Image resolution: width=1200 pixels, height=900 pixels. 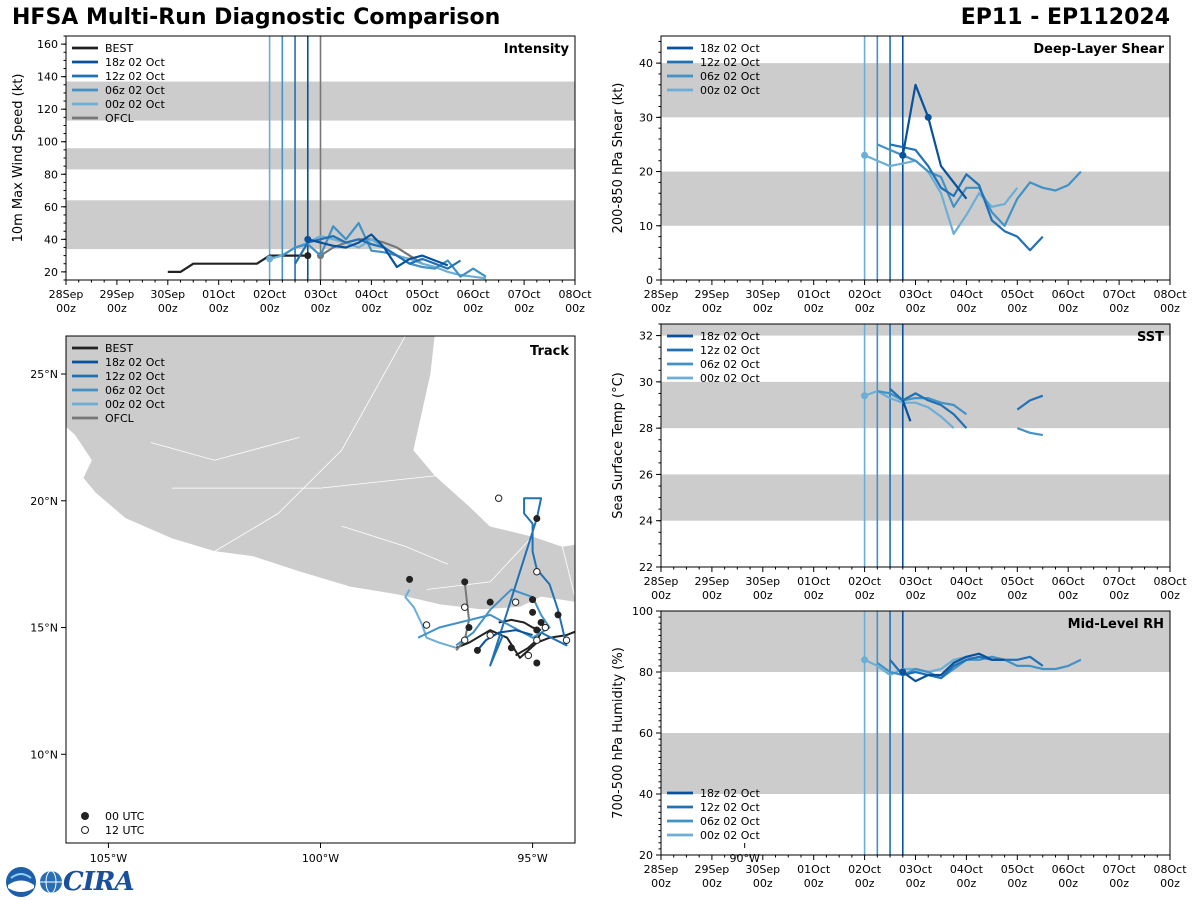 What do you see at coordinates (865, 155) in the screenshot?
I see `shear-marker-00z-02-oct` at bounding box center [865, 155].